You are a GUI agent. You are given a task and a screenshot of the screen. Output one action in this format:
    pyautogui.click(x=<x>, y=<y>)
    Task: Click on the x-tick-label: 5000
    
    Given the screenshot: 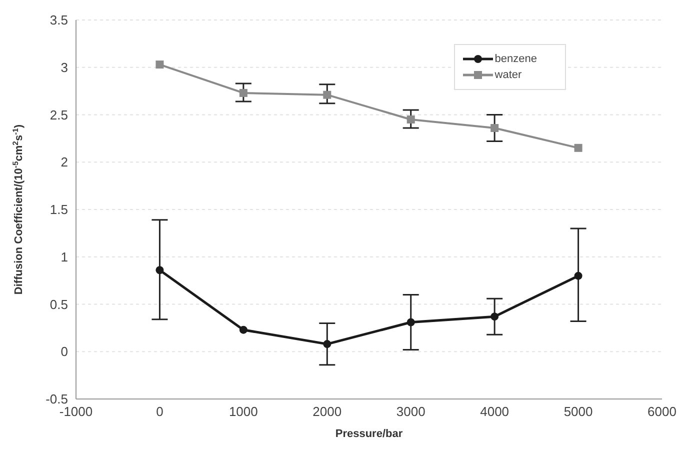 What is the action you would take?
    pyautogui.click(x=578, y=412)
    